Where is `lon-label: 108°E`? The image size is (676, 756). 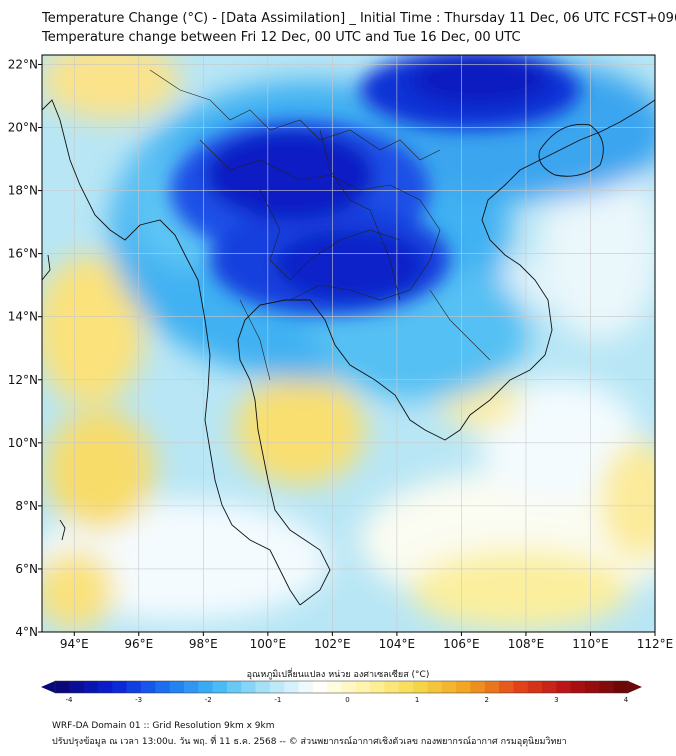
lon-label: 108°E is located at coordinates (526, 644).